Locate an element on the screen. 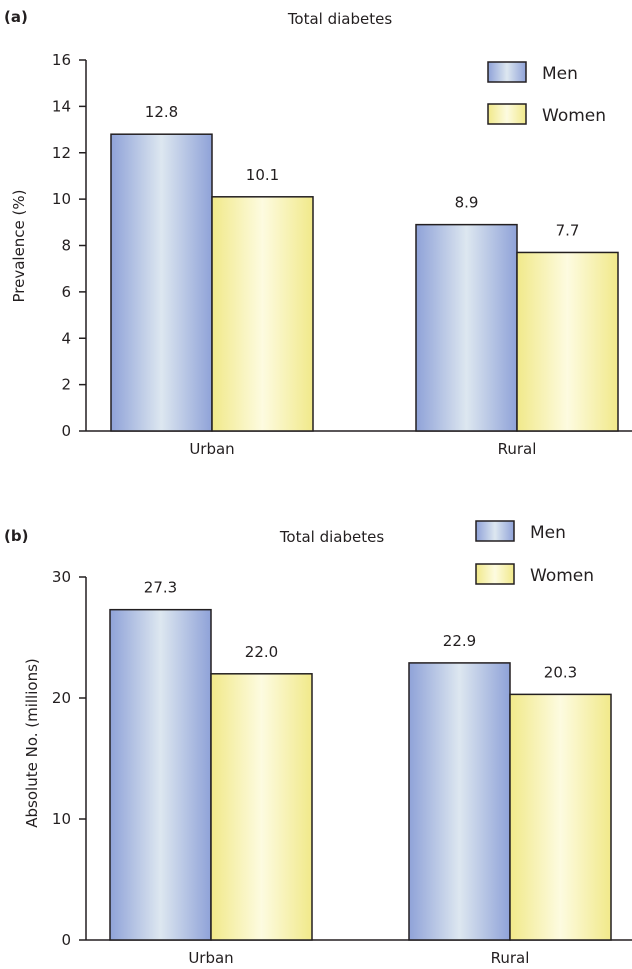 This screenshot has height=969, width=632. data-label: 22.9 is located at coordinates (459, 641).